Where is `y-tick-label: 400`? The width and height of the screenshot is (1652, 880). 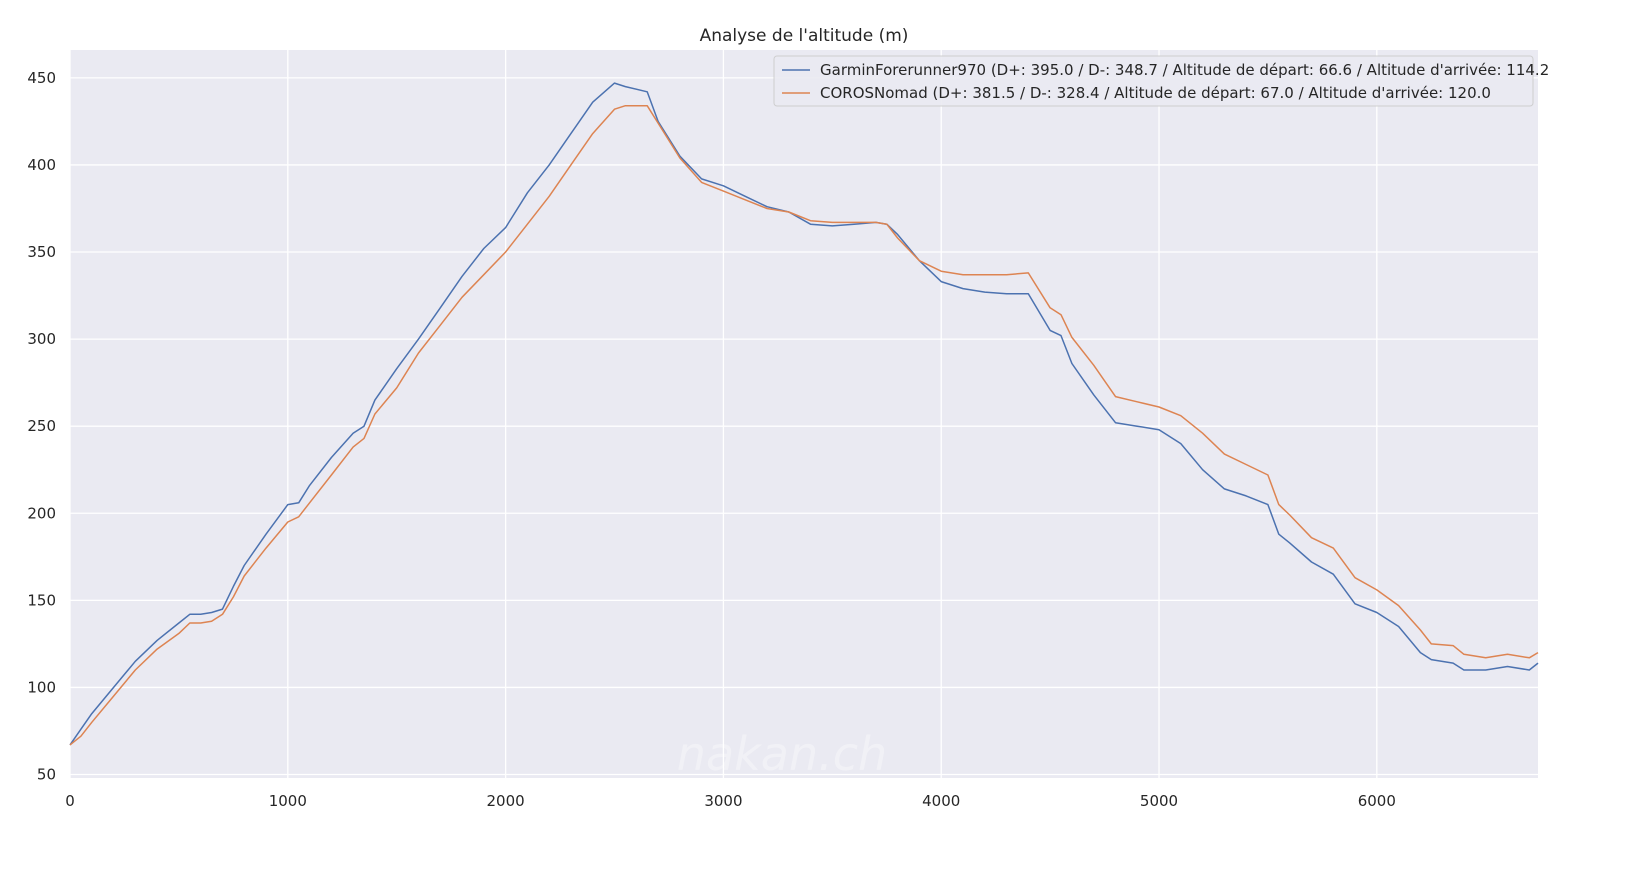
y-tick-label: 400 is located at coordinates (41, 165).